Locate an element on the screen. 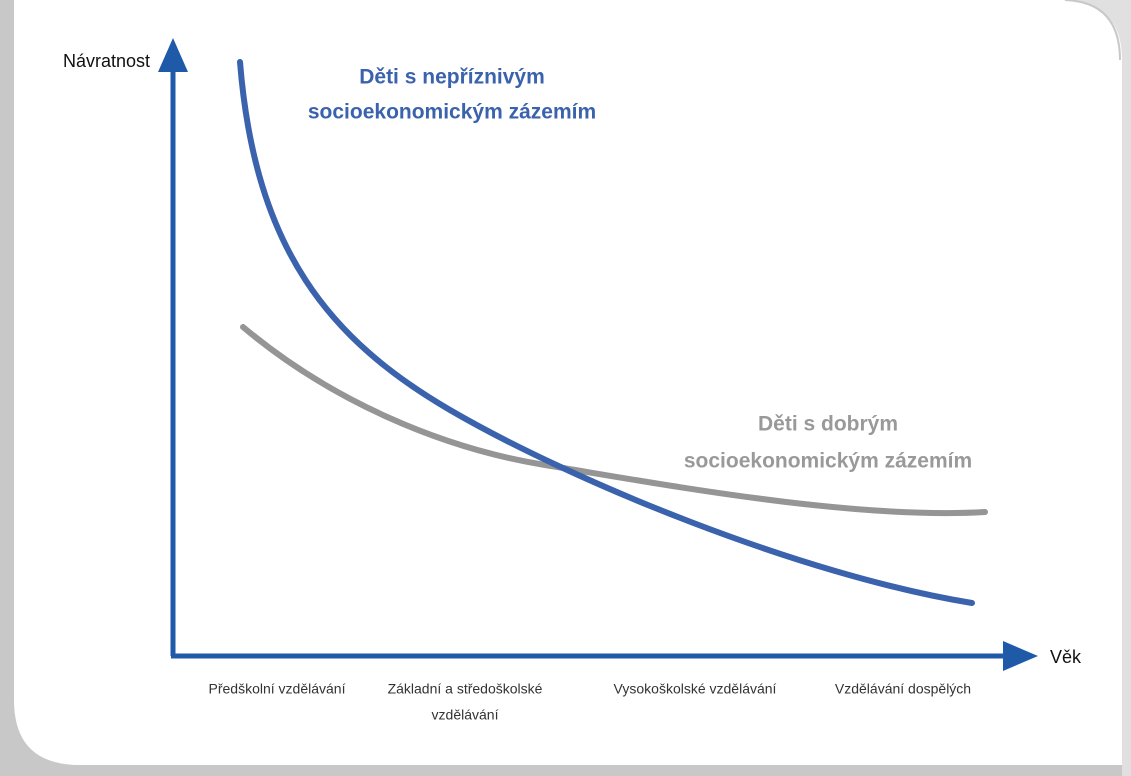  category-label: vzdělávání is located at coordinates (465, 715).